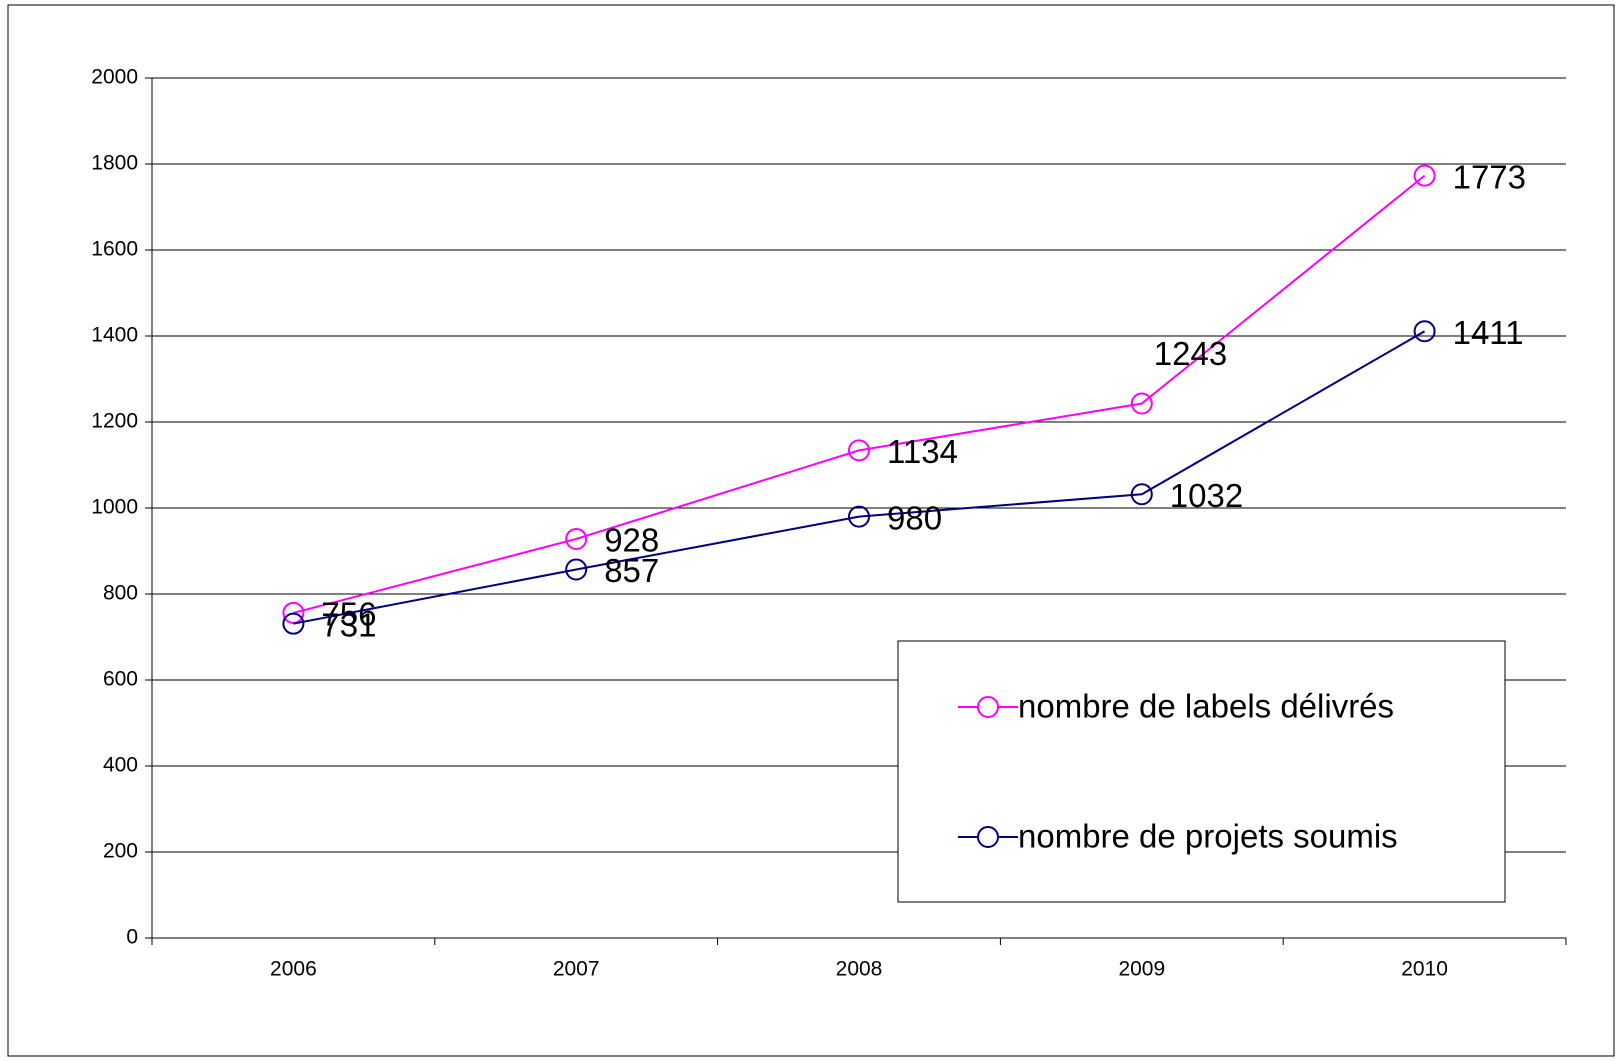 The width and height of the screenshot is (1622, 1061). Describe the element at coordinates (1208, 836) in the screenshot. I see `legend-label: nombre de projets soumis` at that location.